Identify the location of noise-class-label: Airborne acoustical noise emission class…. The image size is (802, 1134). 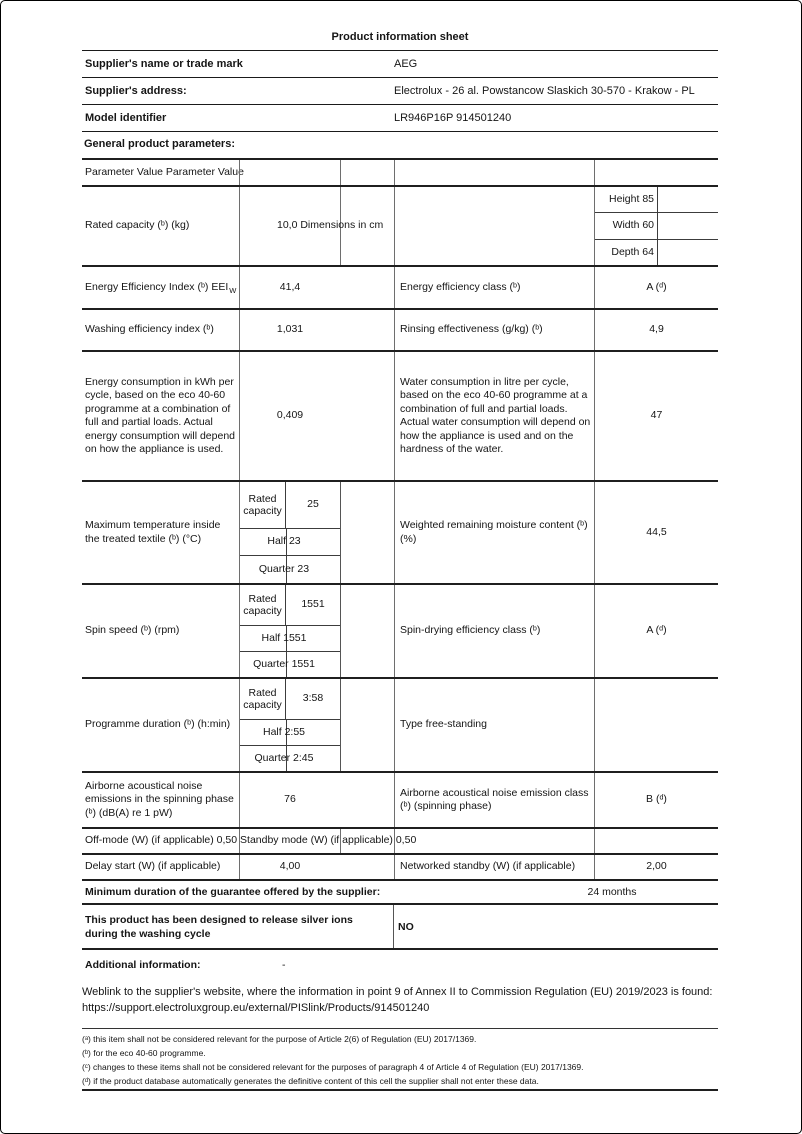
(494, 800).